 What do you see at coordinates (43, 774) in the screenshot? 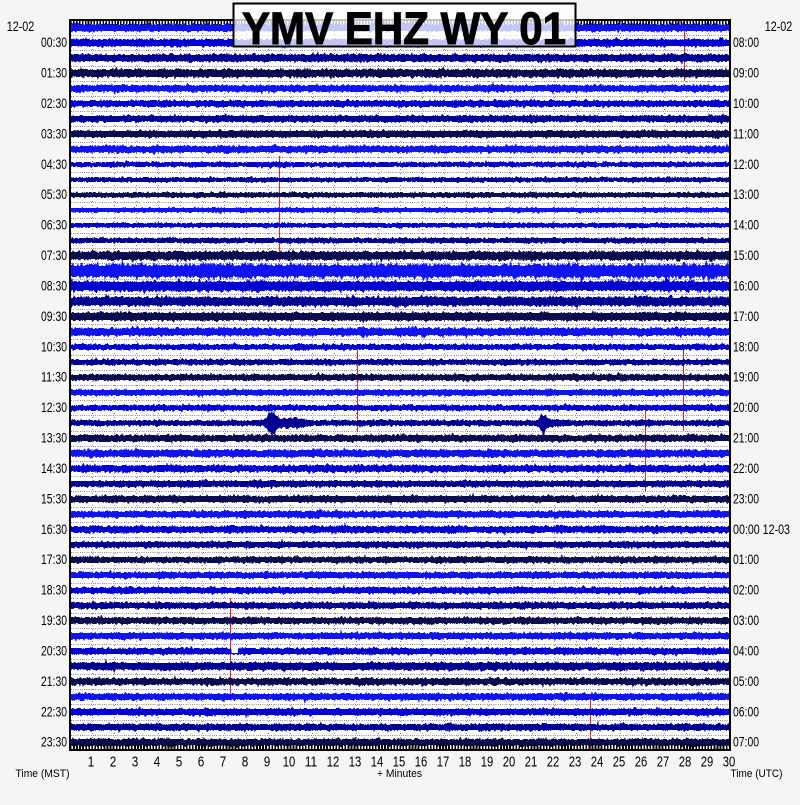
I see `svg-text: Time (MST)` at bounding box center [43, 774].